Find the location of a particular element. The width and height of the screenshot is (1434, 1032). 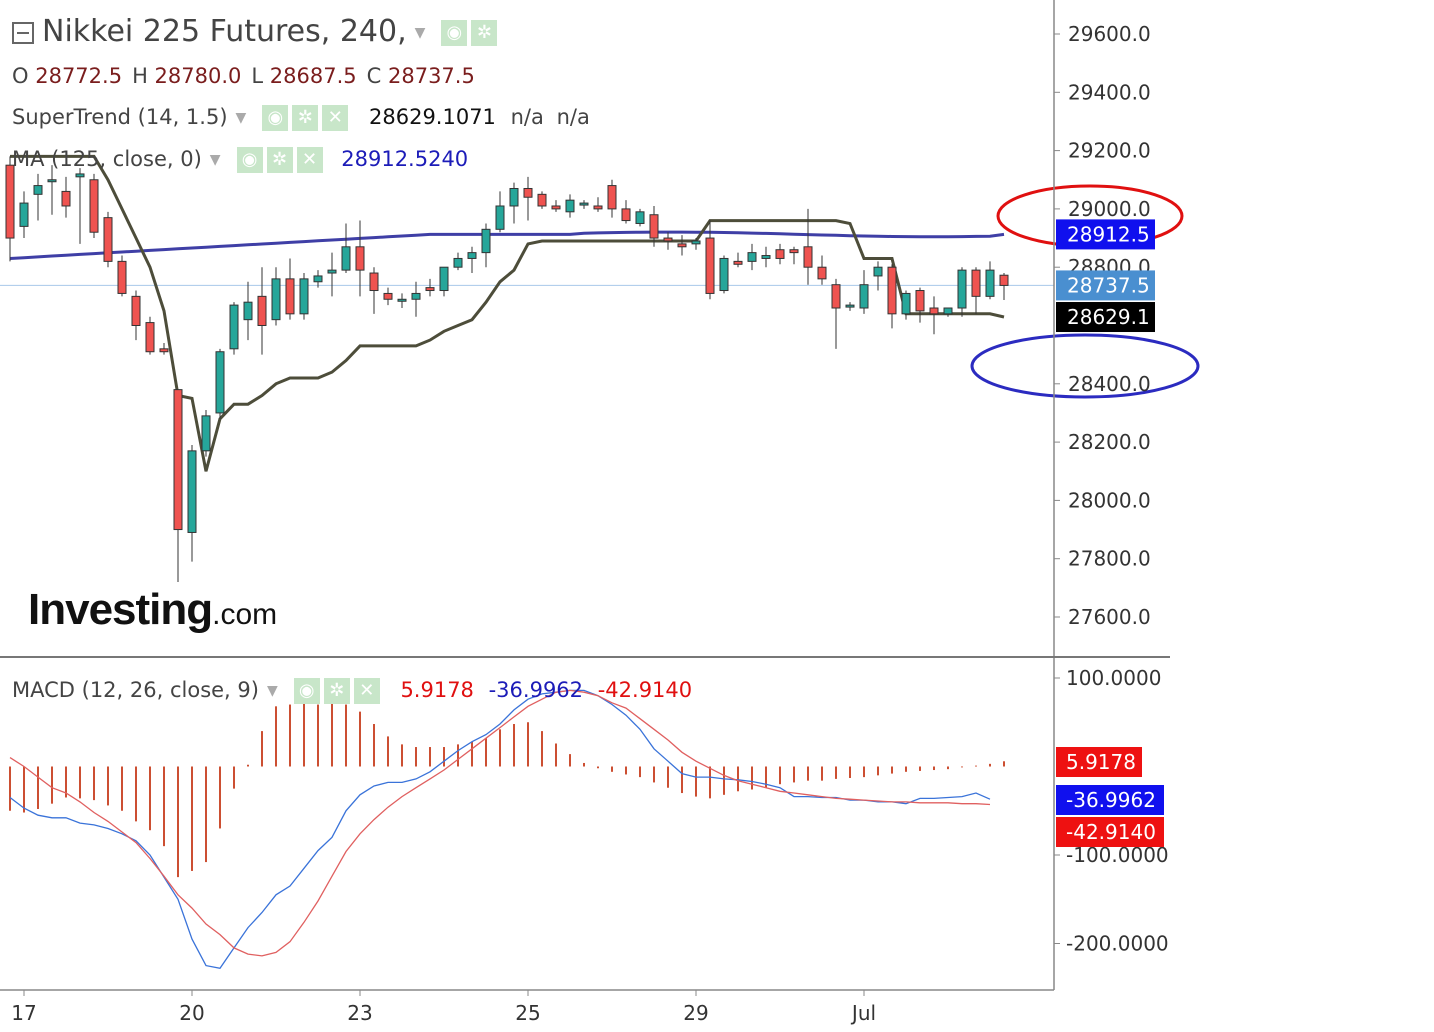

blue-ellipse-annotation is located at coordinates (1085, 366).